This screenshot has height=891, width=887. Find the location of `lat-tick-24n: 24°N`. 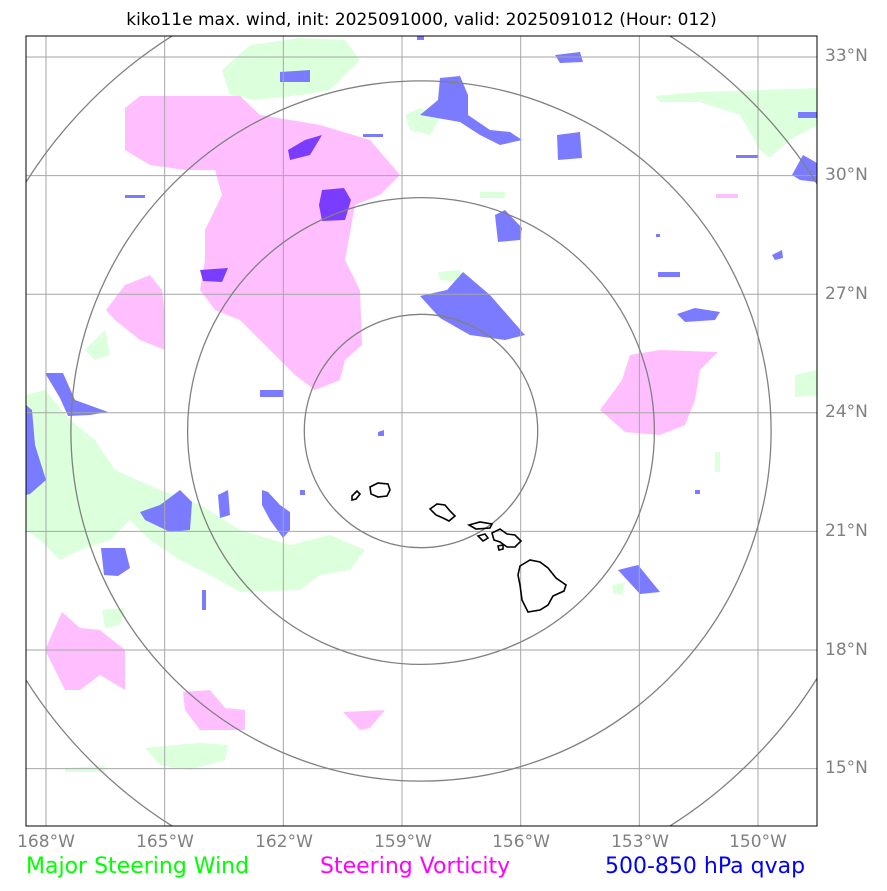

lat-tick-24n: 24°N is located at coordinates (846, 412).